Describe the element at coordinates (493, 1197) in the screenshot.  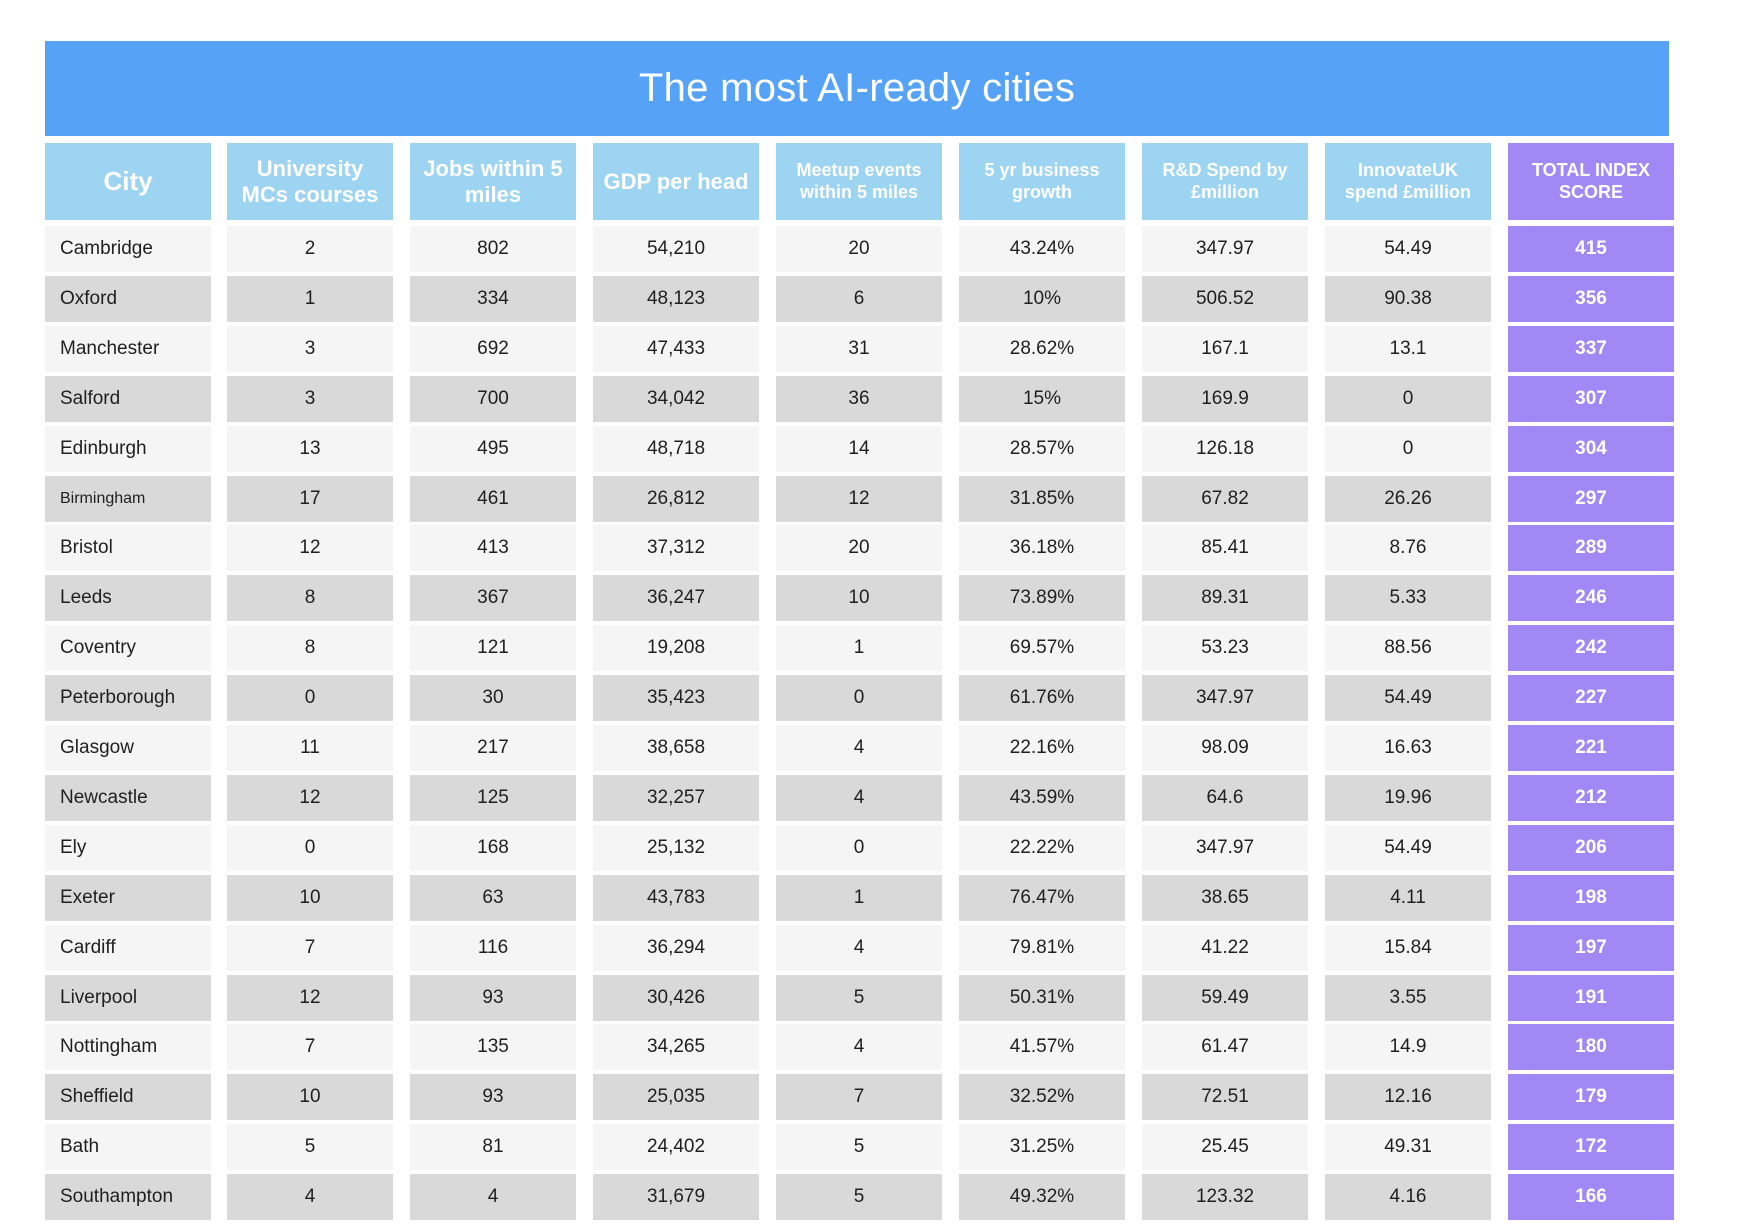
I see `cell-jobs: 4` at that location.